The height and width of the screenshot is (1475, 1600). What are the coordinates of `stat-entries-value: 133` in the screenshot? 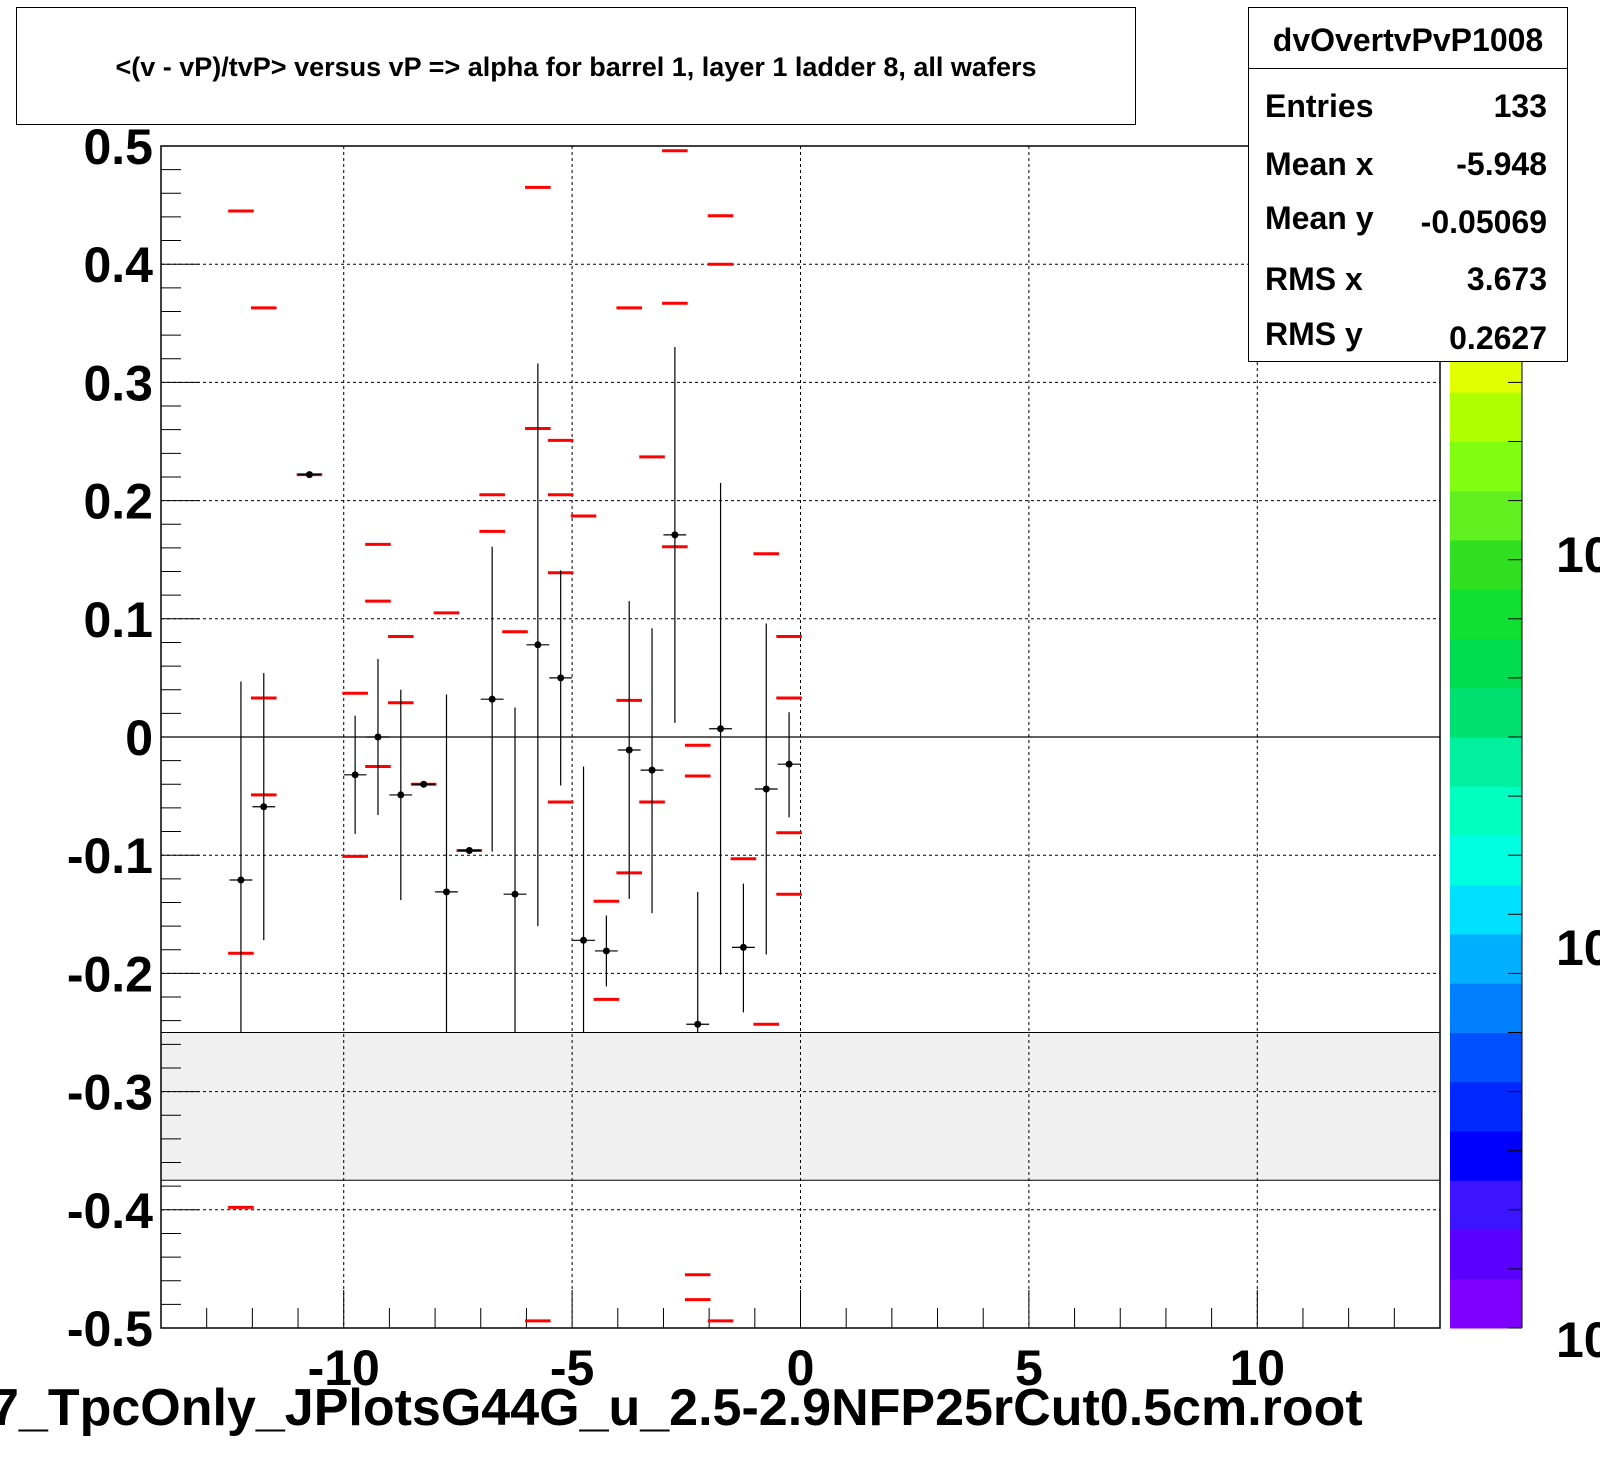 It's located at (1520, 106).